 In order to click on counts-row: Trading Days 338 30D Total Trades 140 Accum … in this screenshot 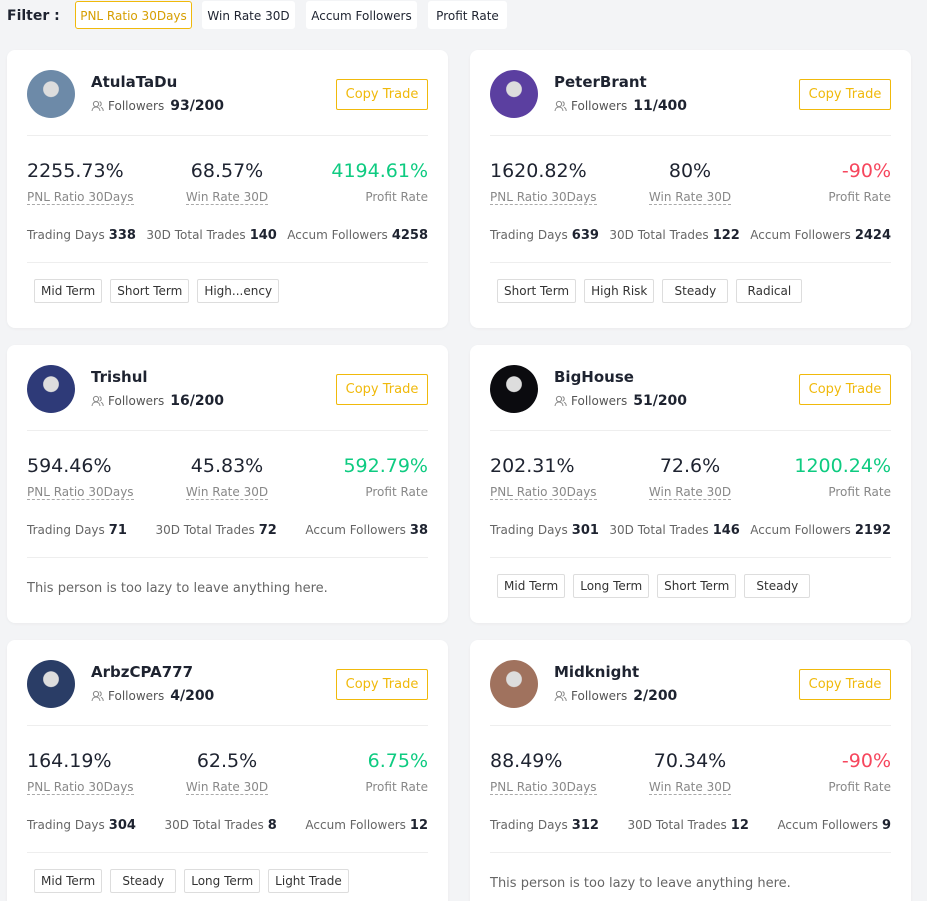, I will do `click(227, 235)`.